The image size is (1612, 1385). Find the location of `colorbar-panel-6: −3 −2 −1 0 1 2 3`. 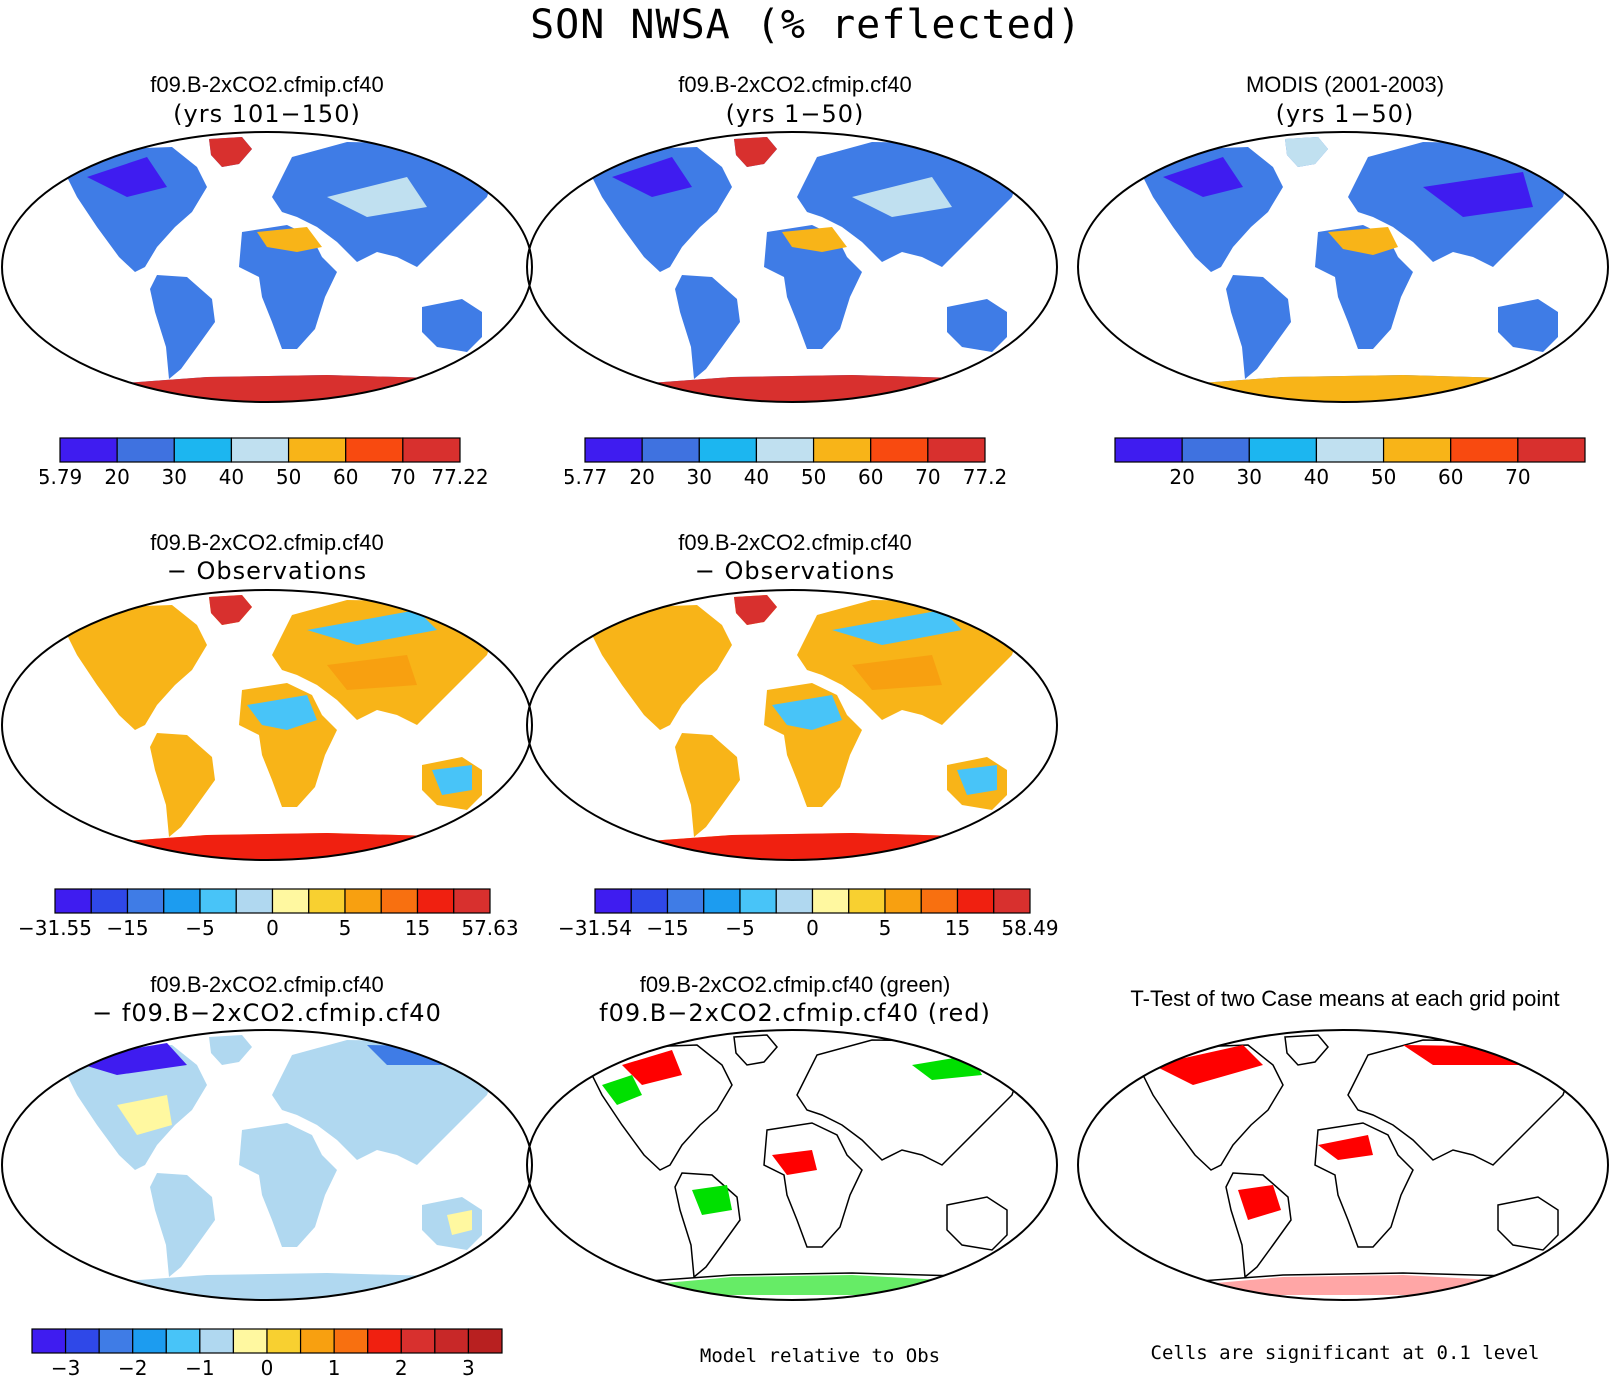

colorbar-panel-6: −3 −2 −1 0 1 2 3 is located at coordinates (267, 1354).